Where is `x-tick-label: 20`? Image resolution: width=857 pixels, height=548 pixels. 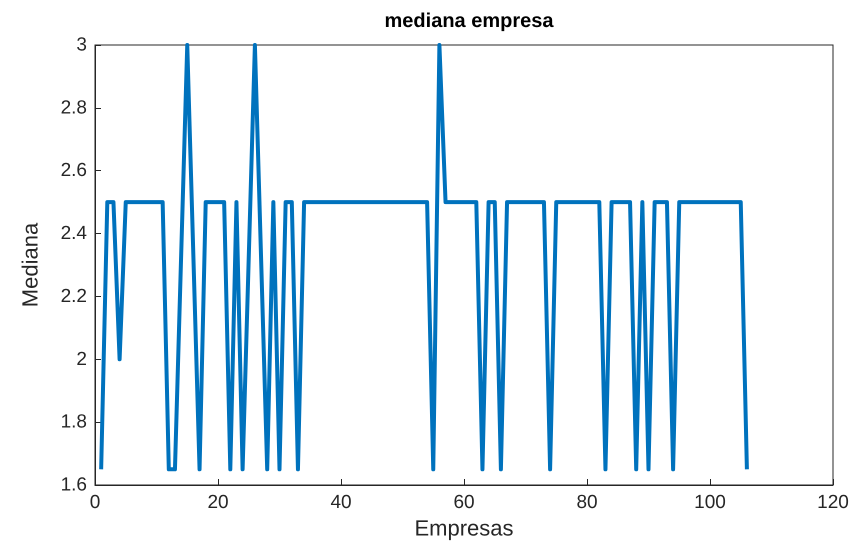
x-tick-label: 20 is located at coordinates (218, 502).